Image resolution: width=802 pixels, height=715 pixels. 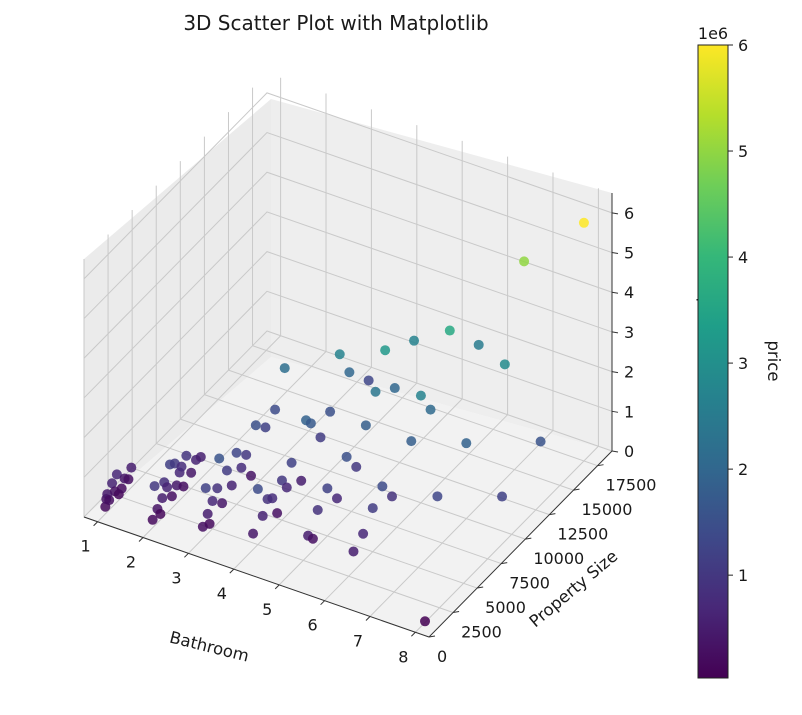 What do you see at coordinates (743, 469) in the screenshot?
I see `colorbar-tick-label: 2` at bounding box center [743, 469].